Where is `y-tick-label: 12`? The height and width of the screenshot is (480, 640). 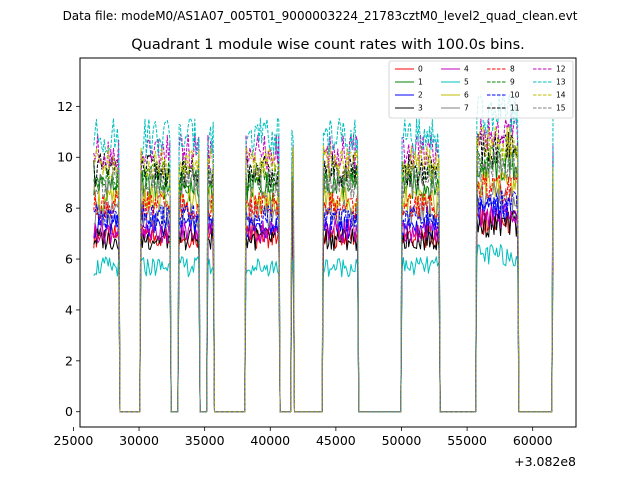
y-tick-label: 12 is located at coordinates (65, 106).